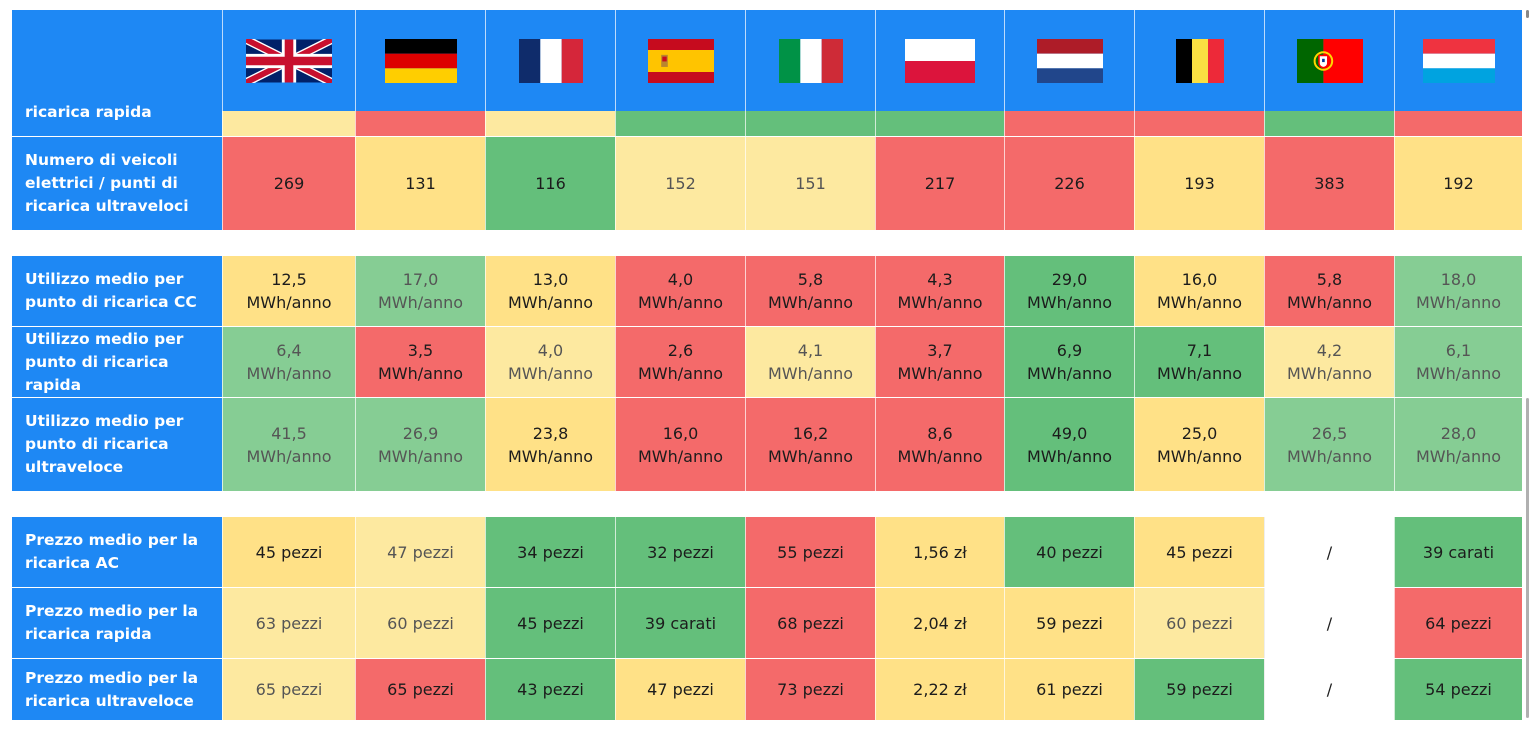 This screenshot has width=1530, height=737. I want to click on value-cell-spain: 32 pezzi, so click(680, 552).